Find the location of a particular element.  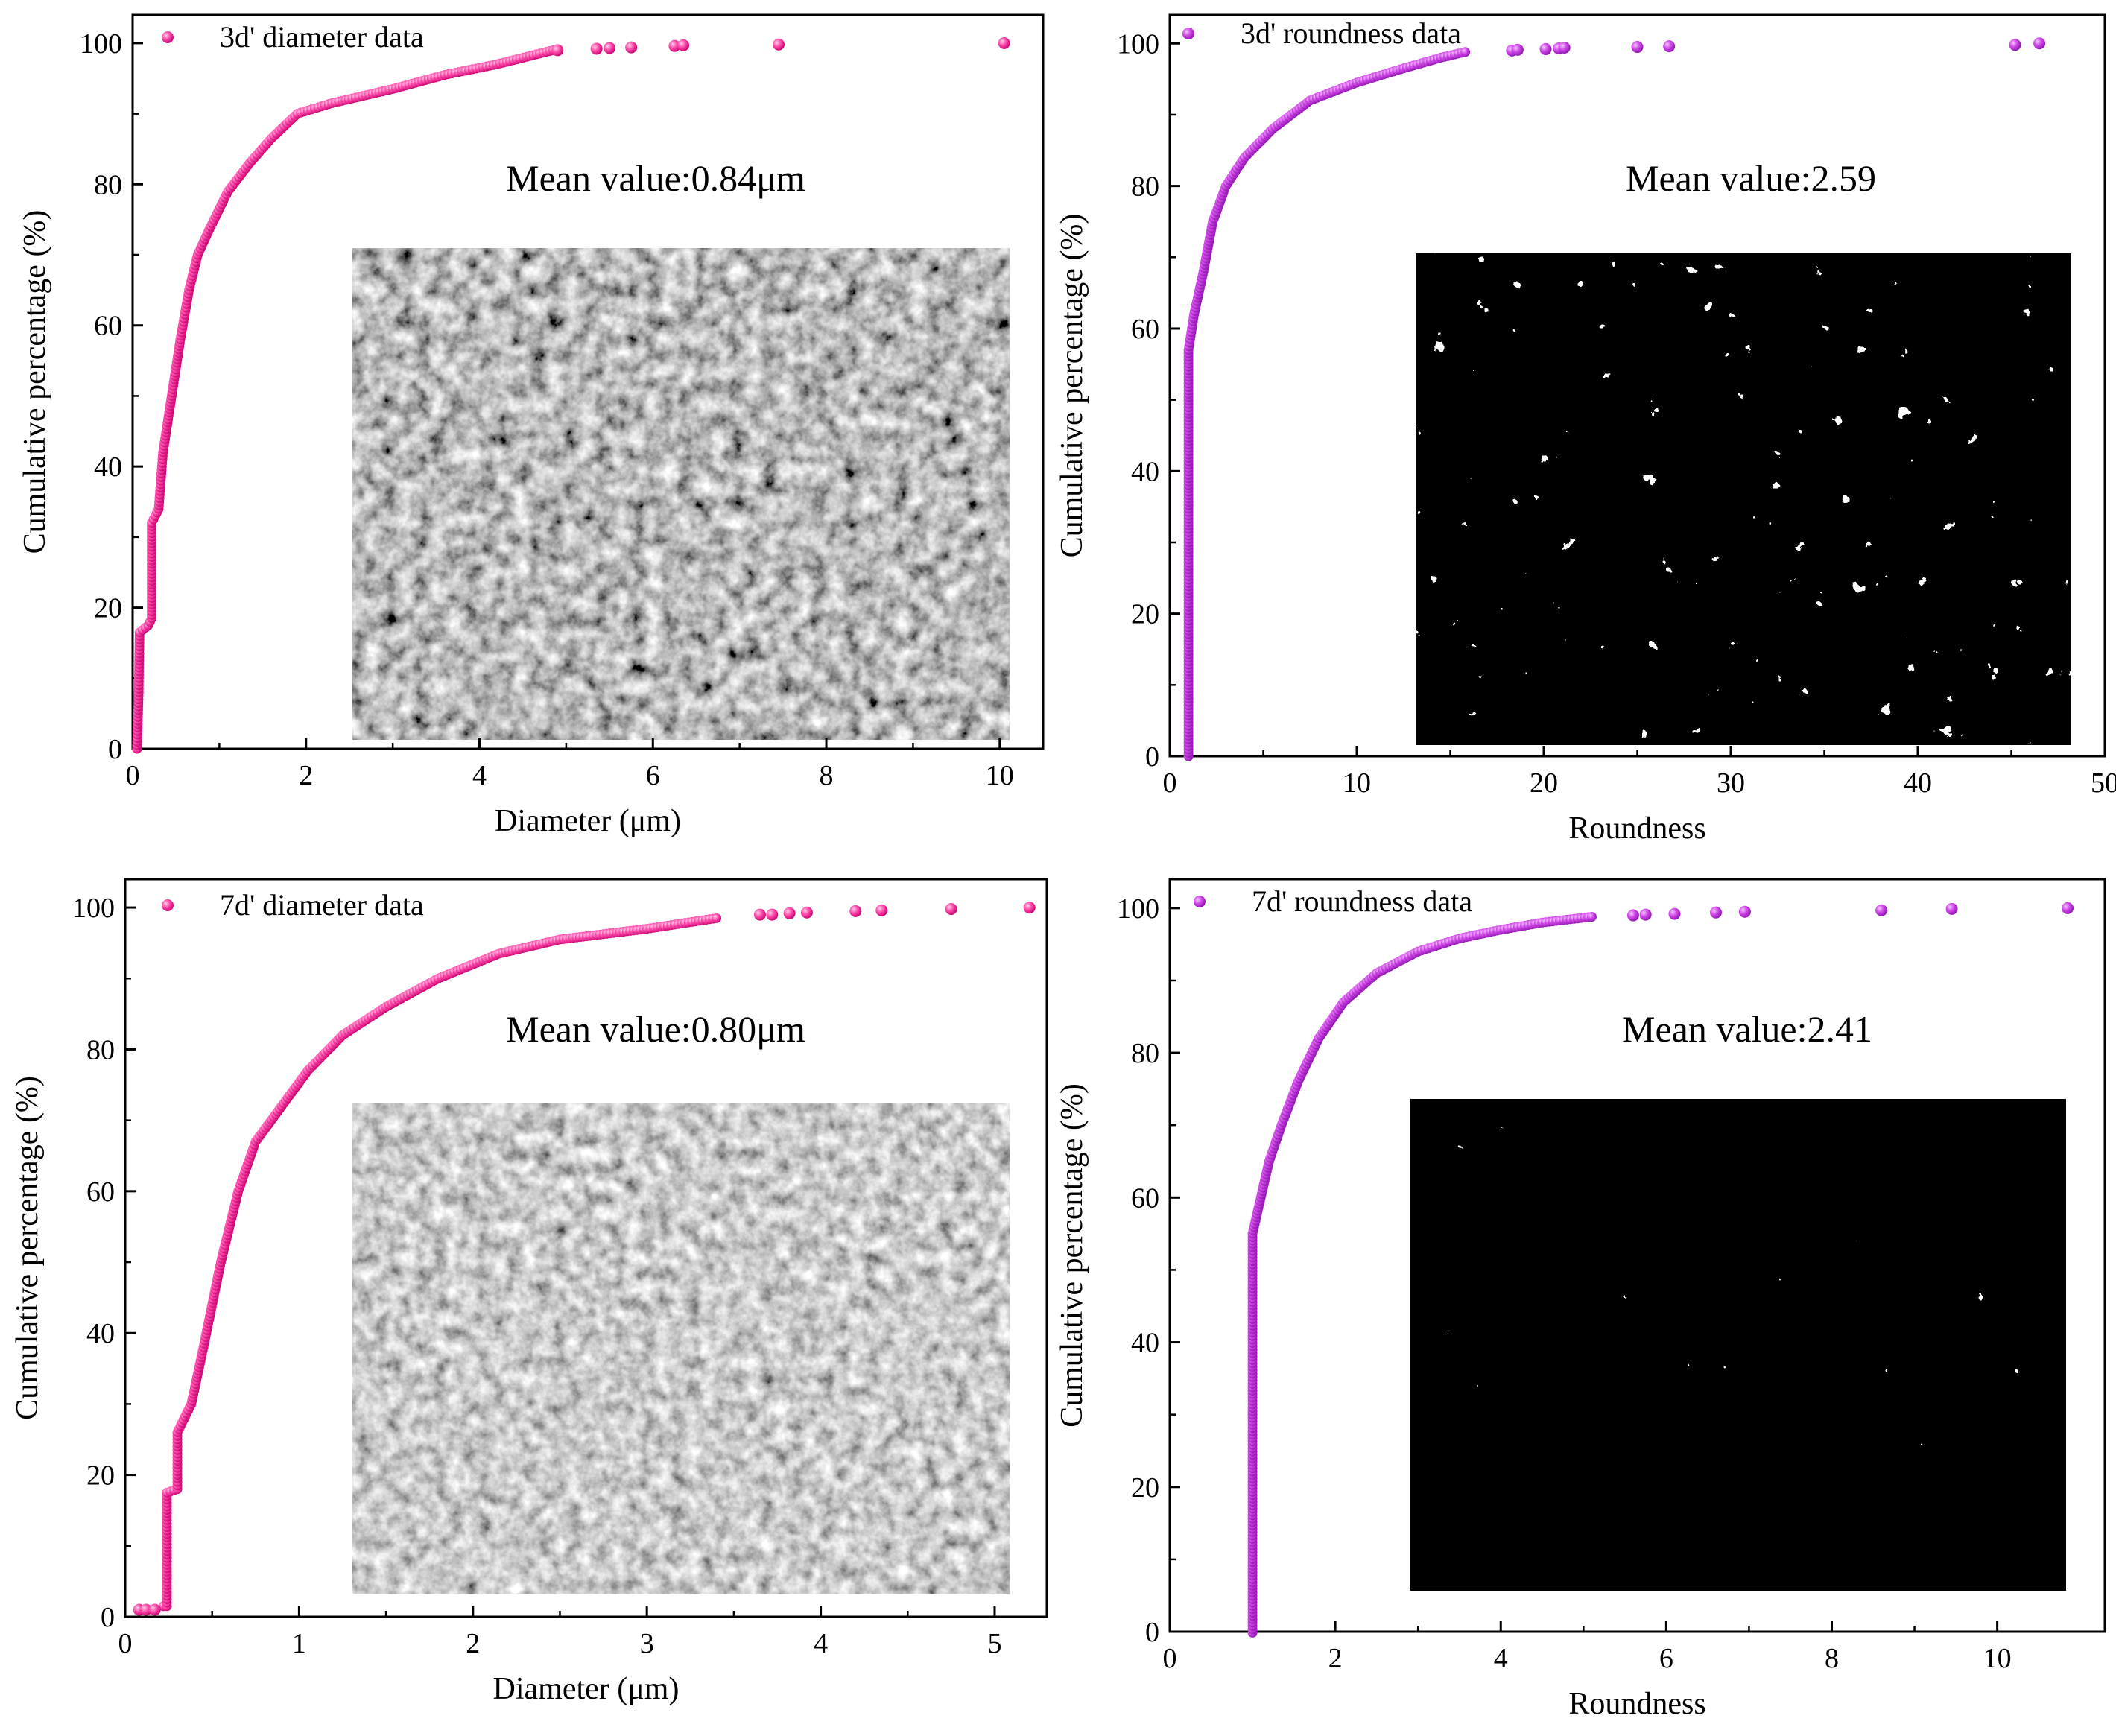

legend-label: 7d' roundness data is located at coordinates (1362, 901).